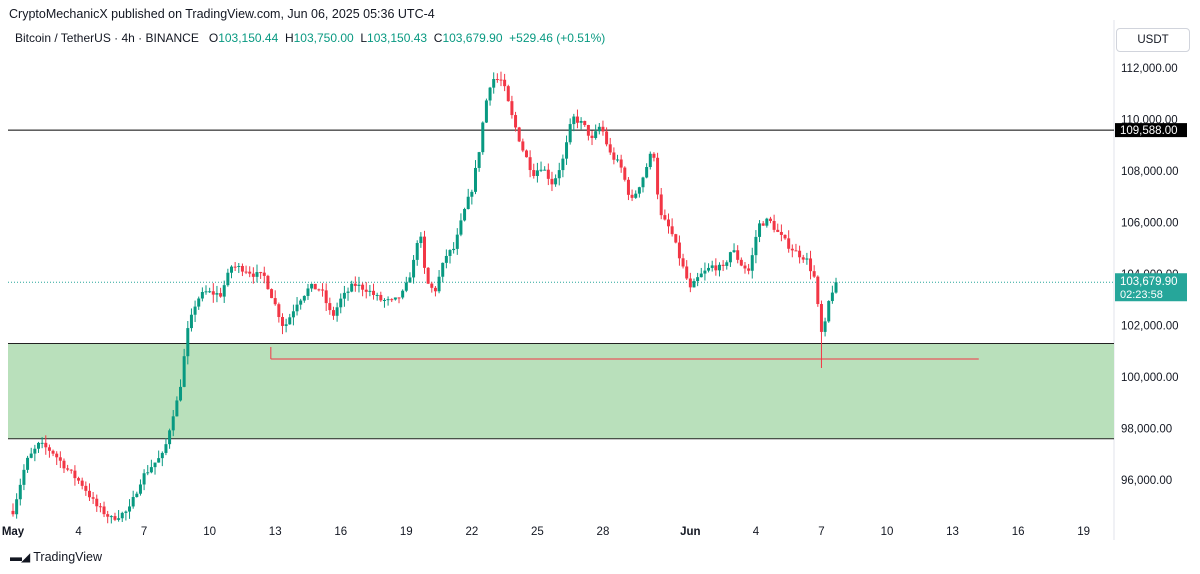 The width and height of the screenshot is (1200, 574). What do you see at coordinates (13, 532) in the screenshot?
I see `time-tick-label: May` at bounding box center [13, 532].